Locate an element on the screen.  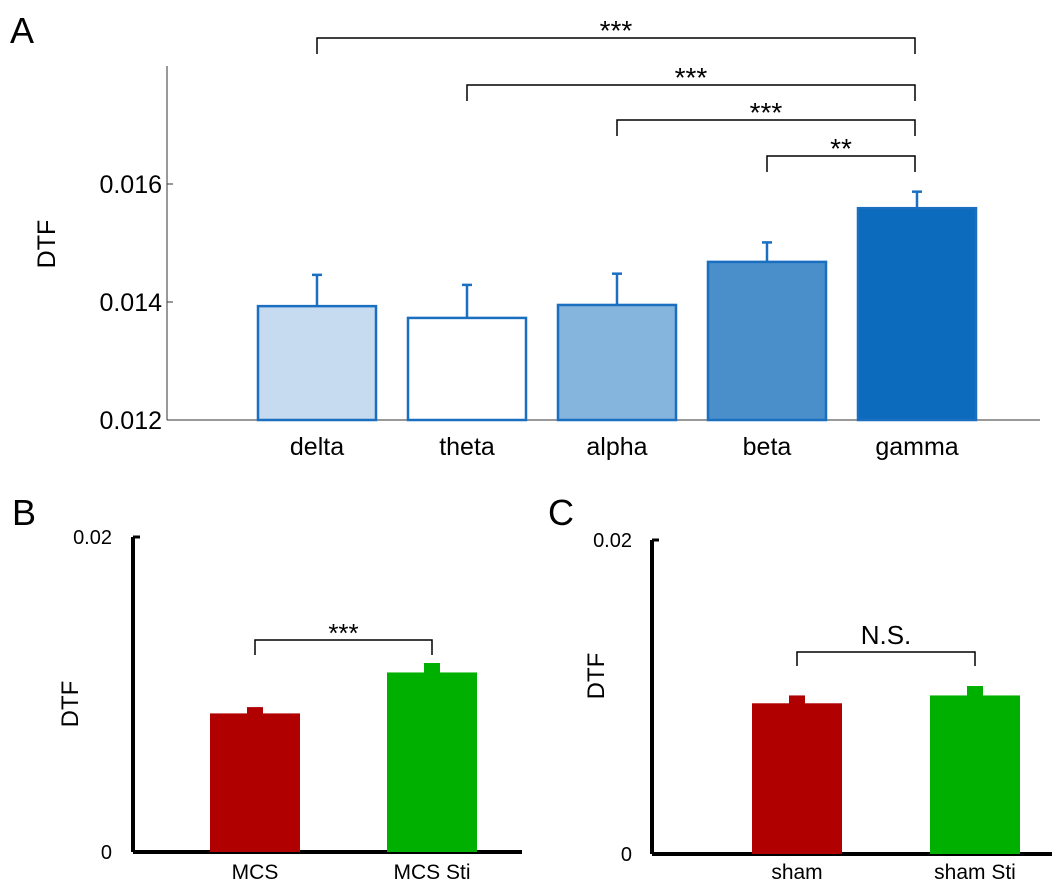
error-bar-sham-Sti is located at coordinates (975, 691).